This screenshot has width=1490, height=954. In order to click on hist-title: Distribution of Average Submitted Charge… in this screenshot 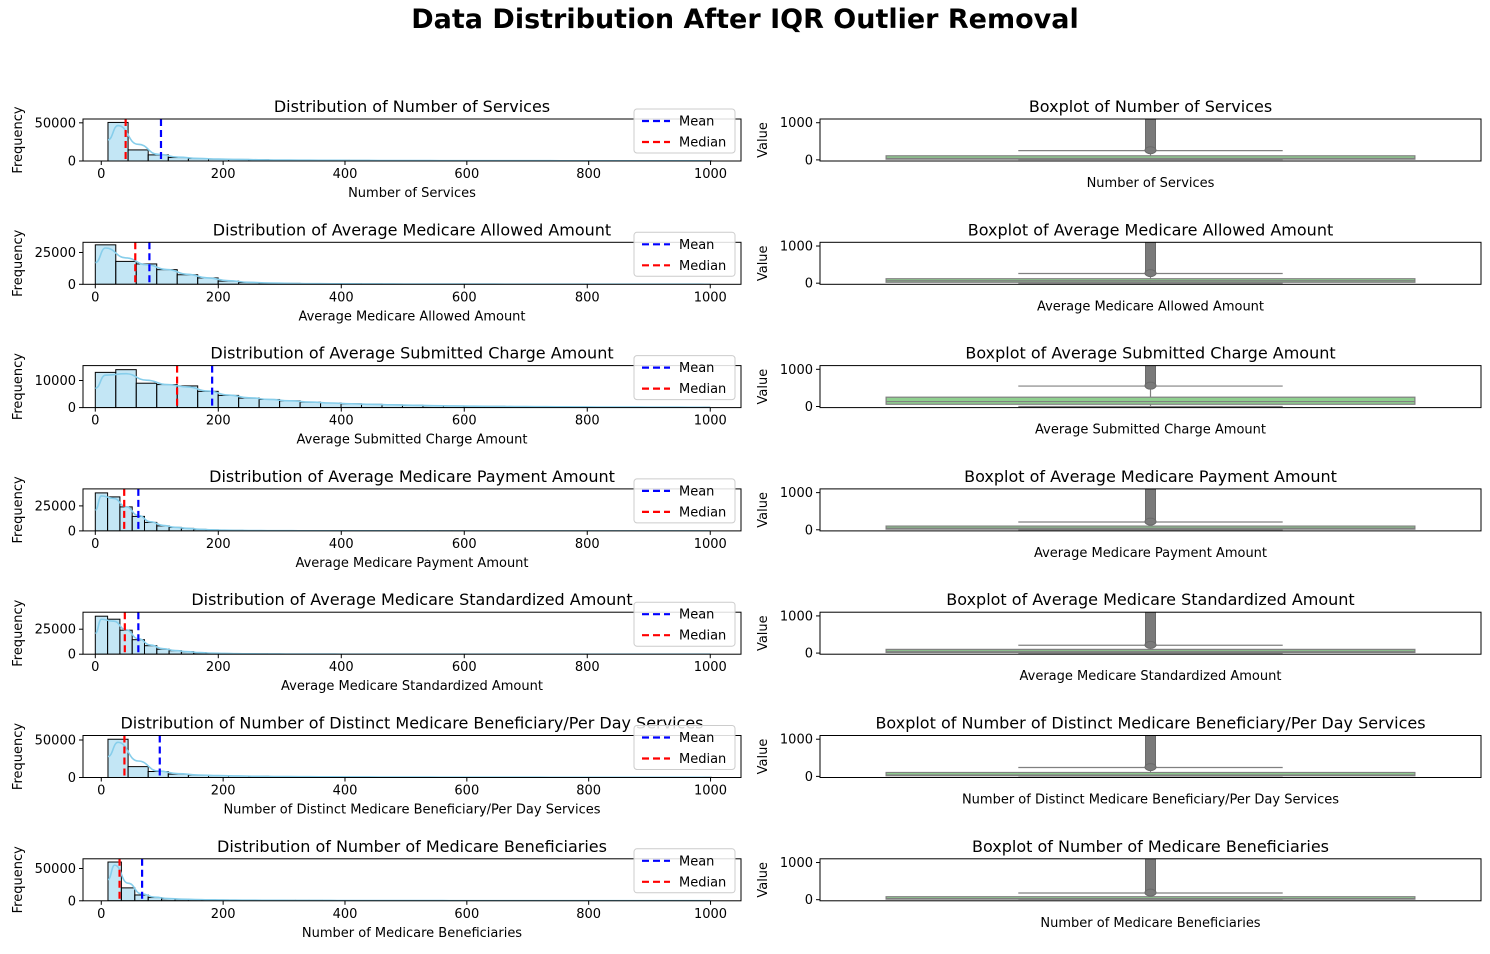, I will do `click(411, 353)`.